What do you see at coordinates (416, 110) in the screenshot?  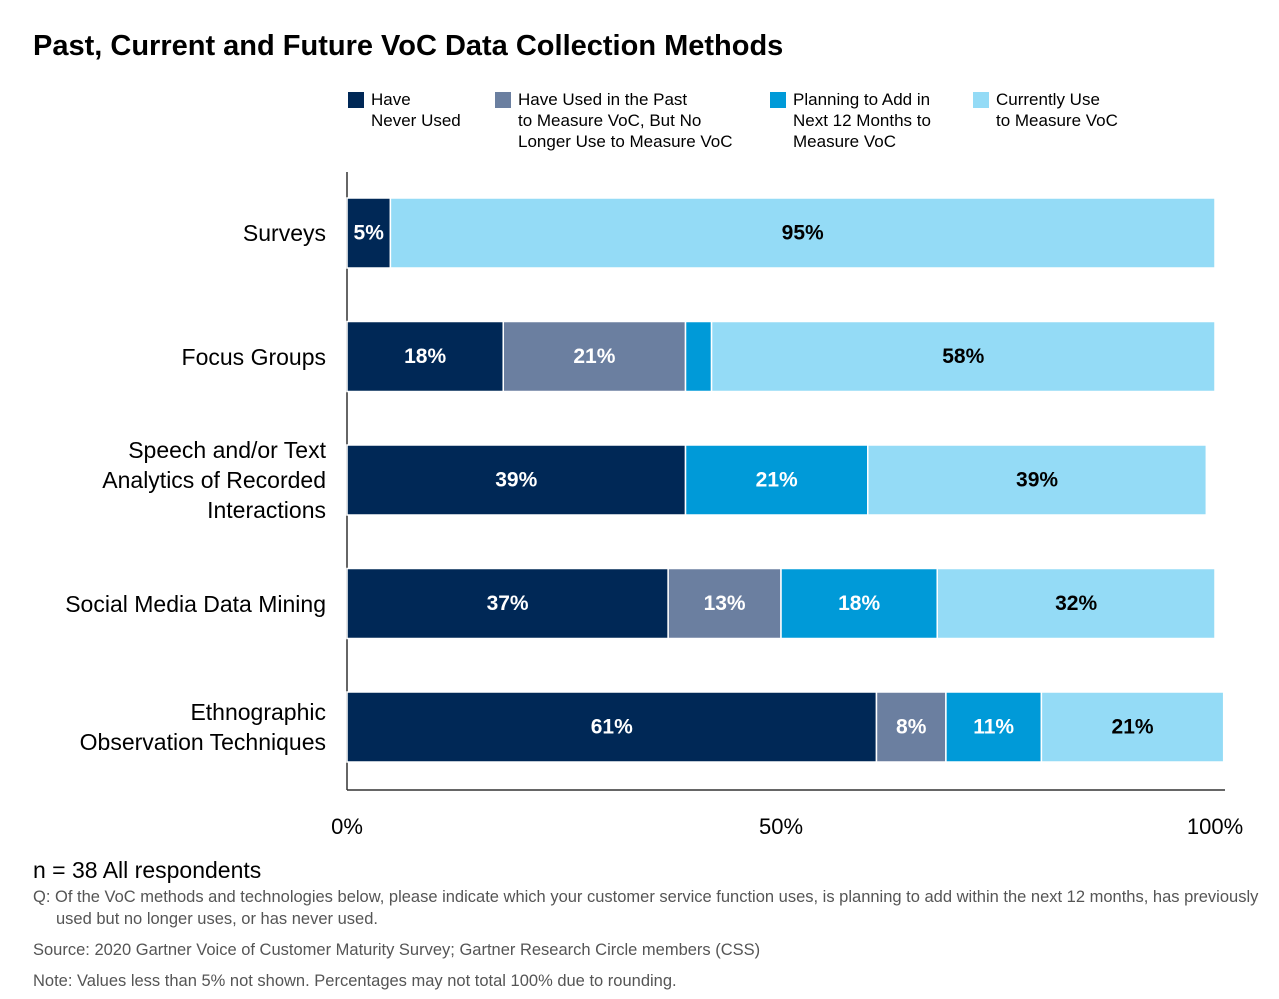 I see `legend-label: Have Never Used` at bounding box center [416, 110].